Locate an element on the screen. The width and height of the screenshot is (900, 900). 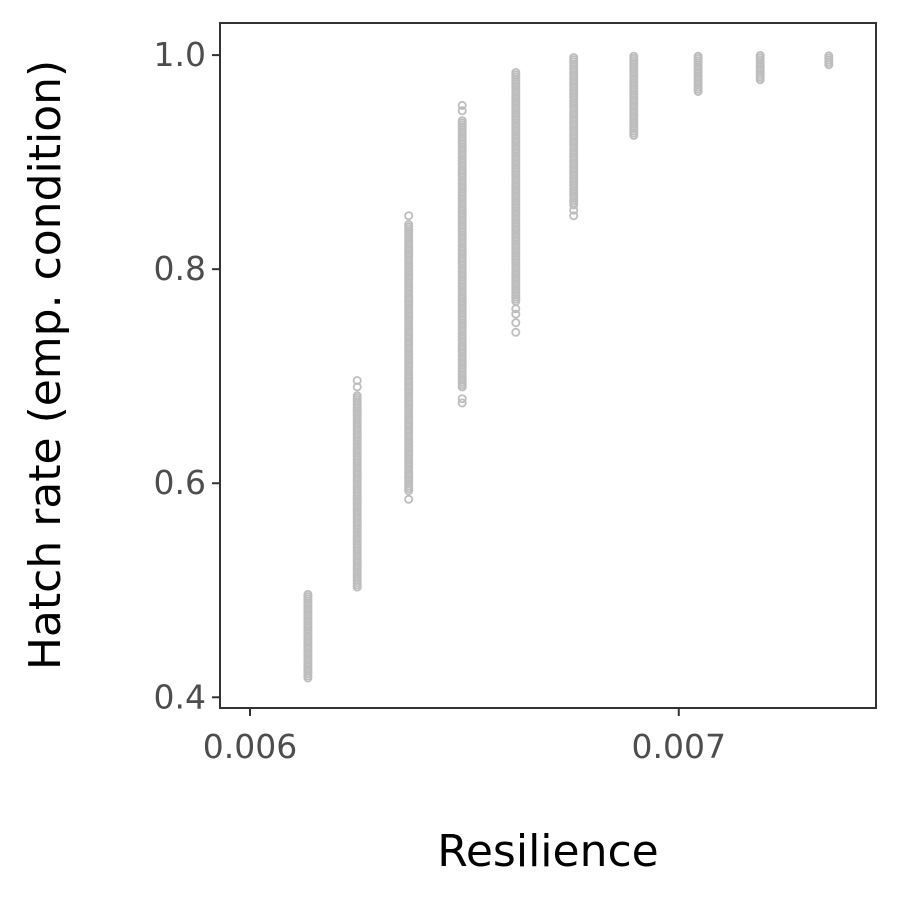
y-tick-label: 1.0 is located at coordinates (180, 54).